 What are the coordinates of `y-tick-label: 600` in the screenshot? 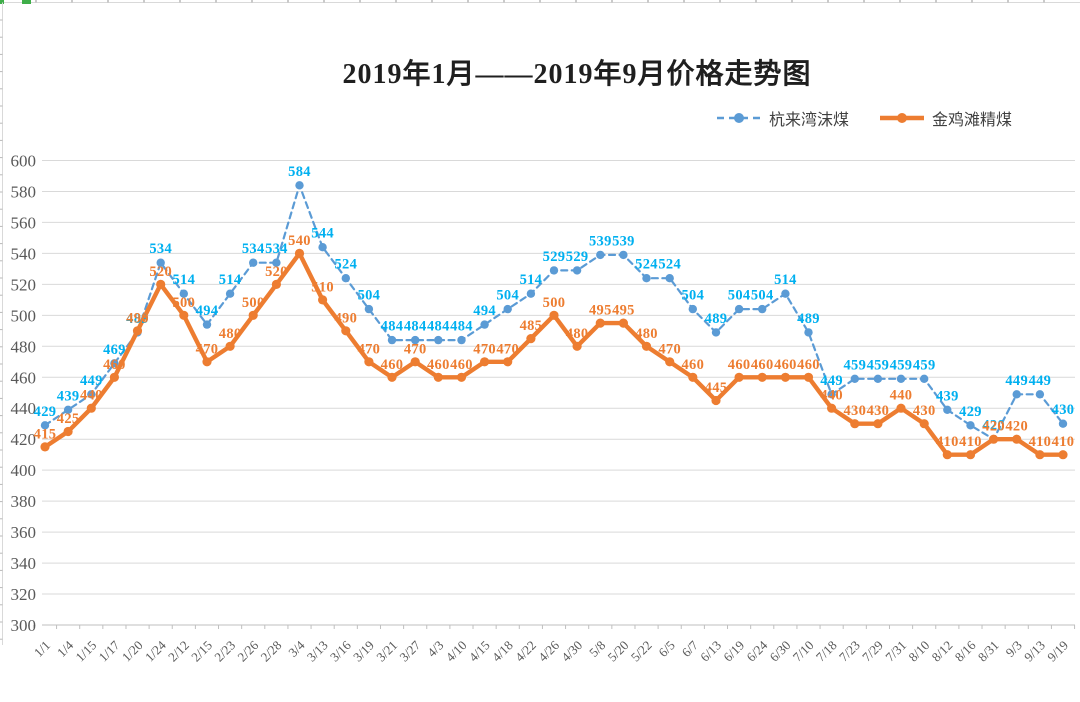 It's located at (24, 161).